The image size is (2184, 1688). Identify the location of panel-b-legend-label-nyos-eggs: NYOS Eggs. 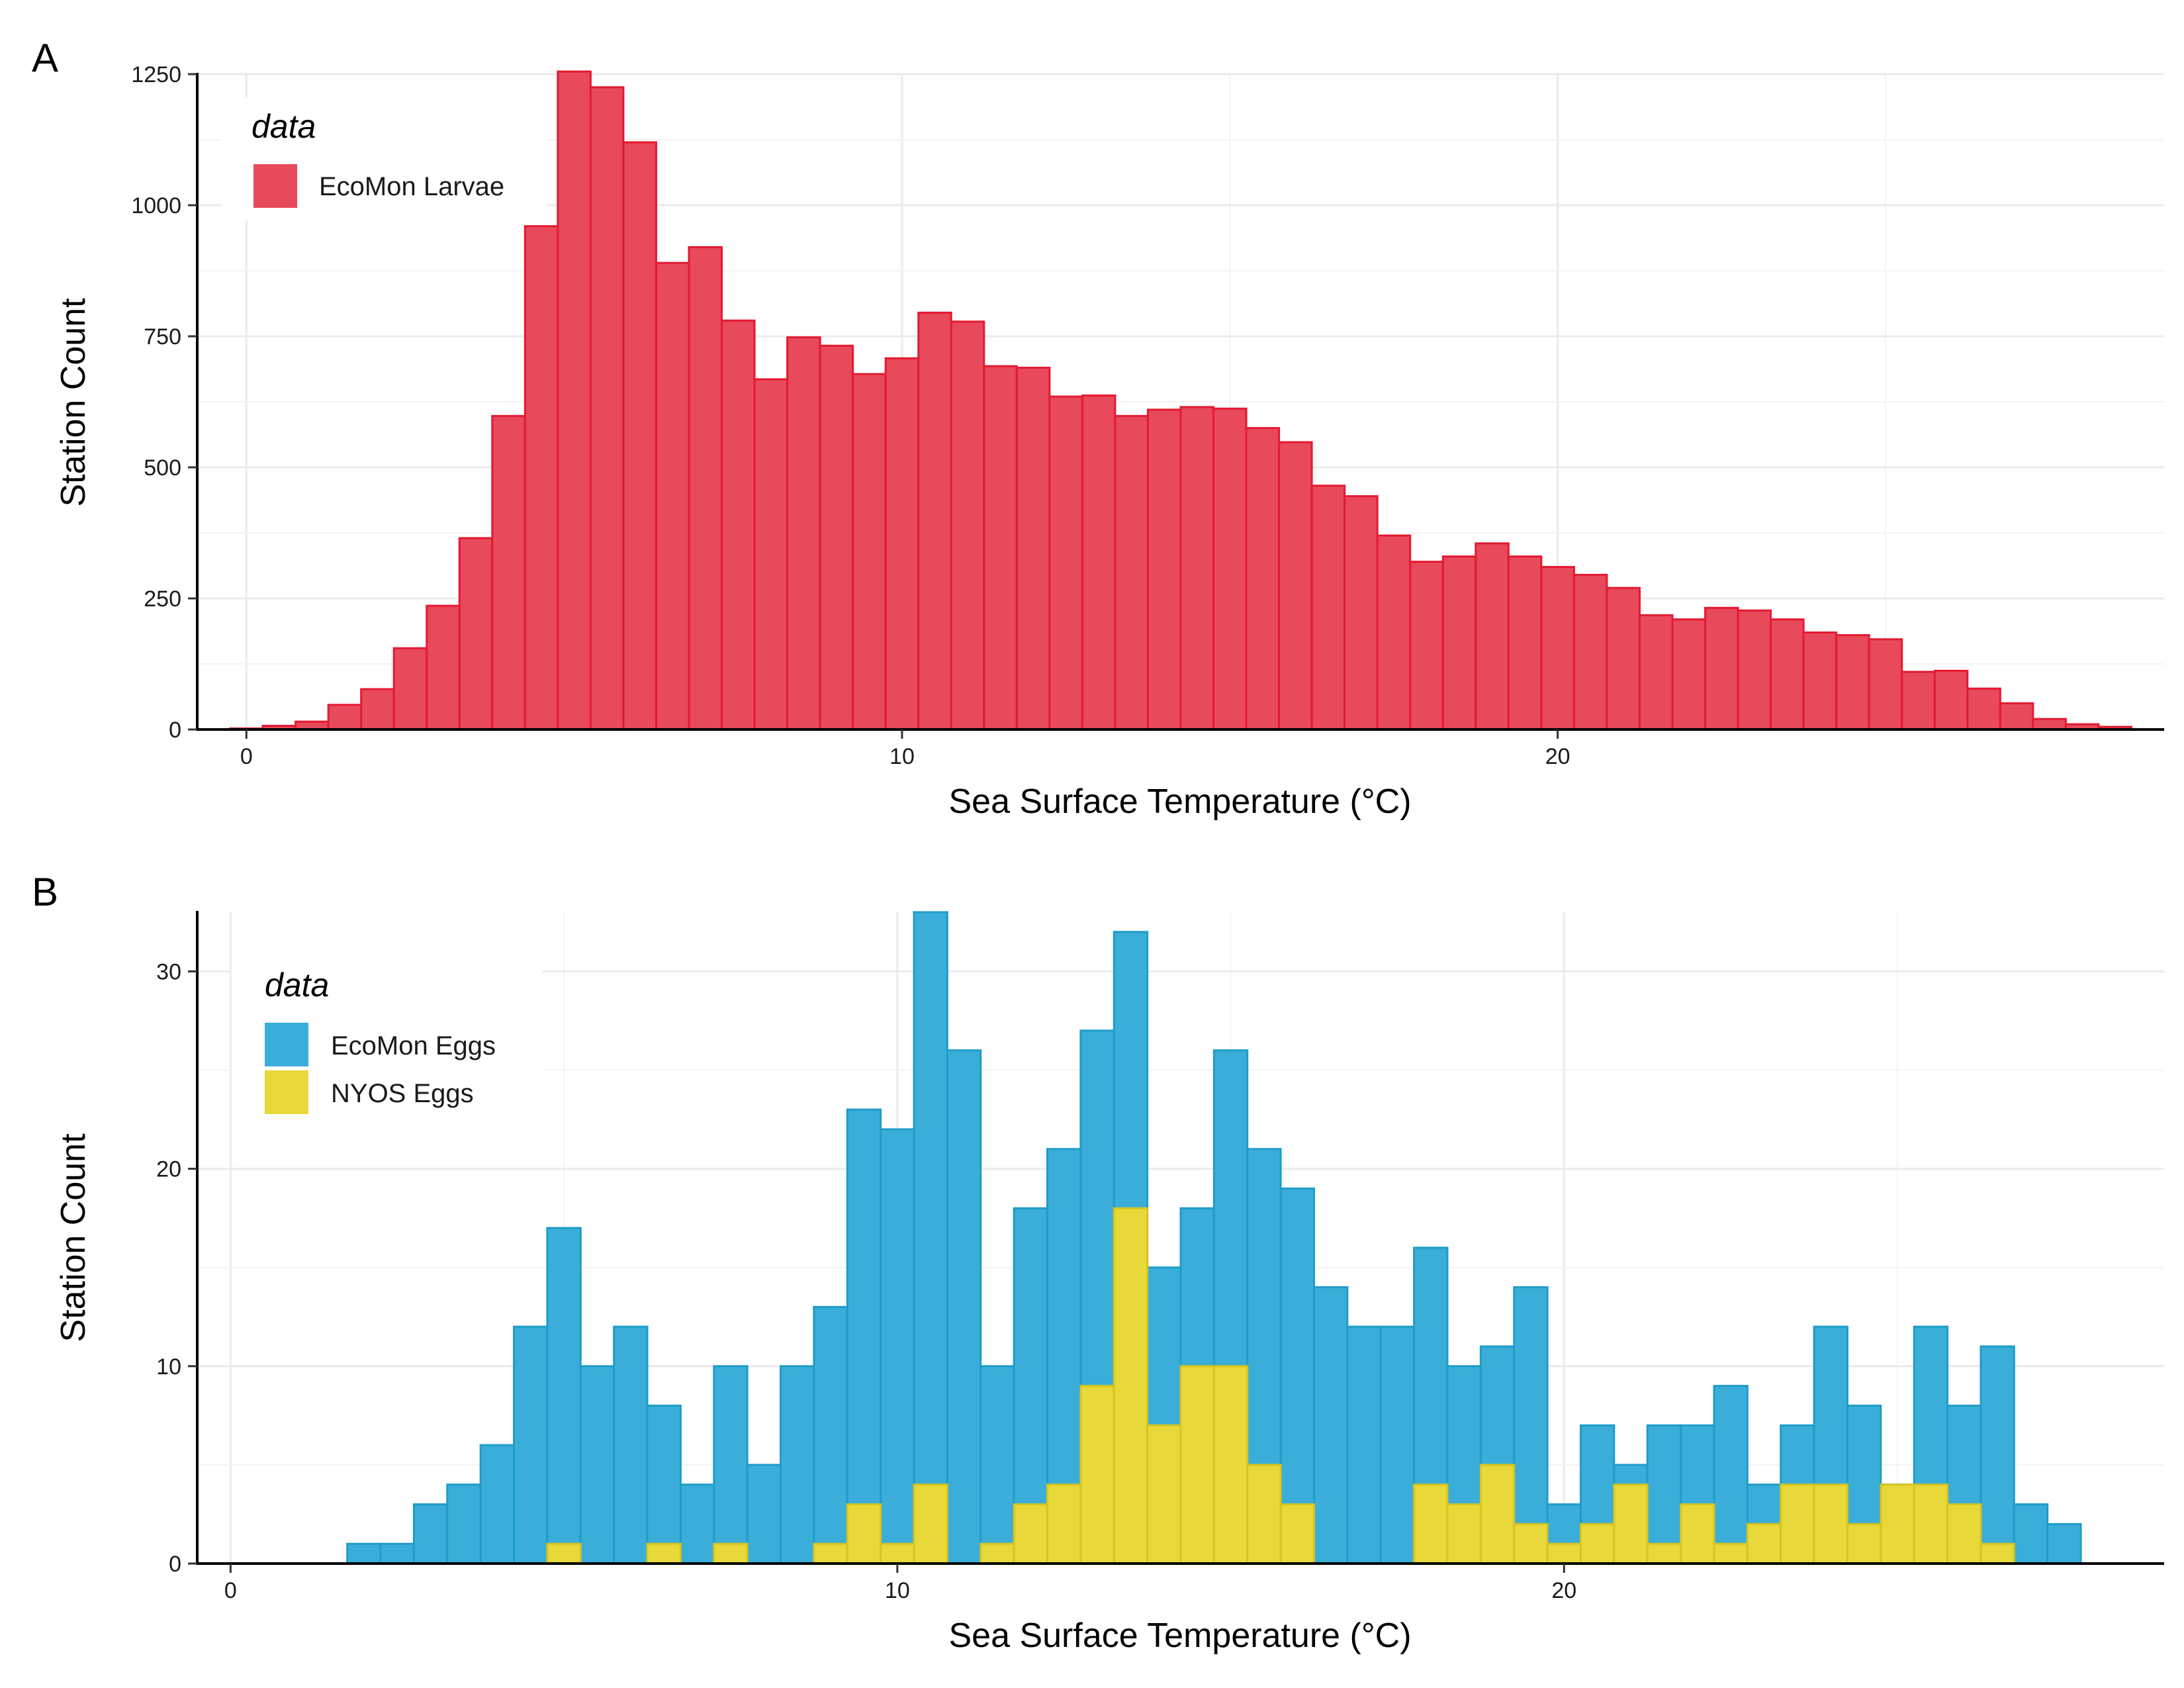
(402, 1093).